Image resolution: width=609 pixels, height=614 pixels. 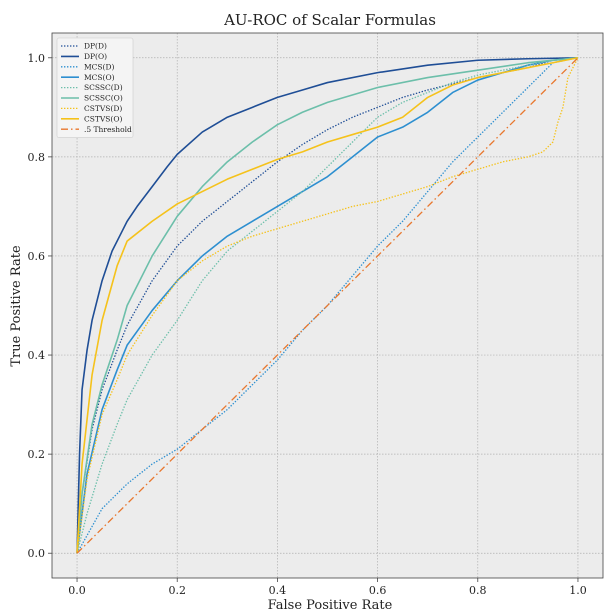 I want to click on y-tick-label: 1.0, so click(x=37, y=58).